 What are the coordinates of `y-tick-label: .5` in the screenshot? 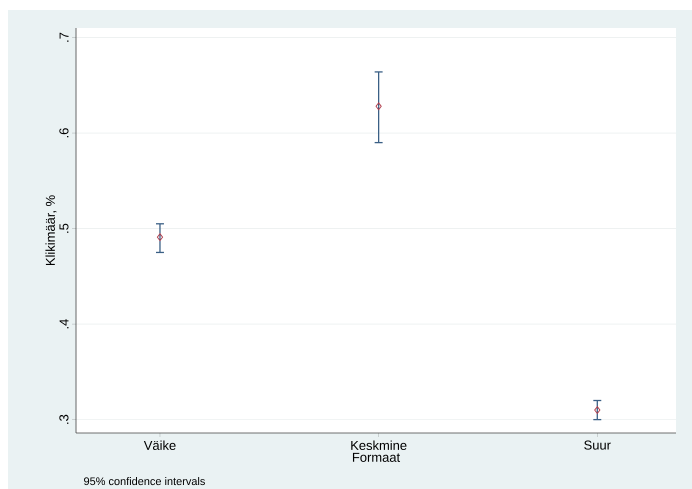 It's located at (63, 228).